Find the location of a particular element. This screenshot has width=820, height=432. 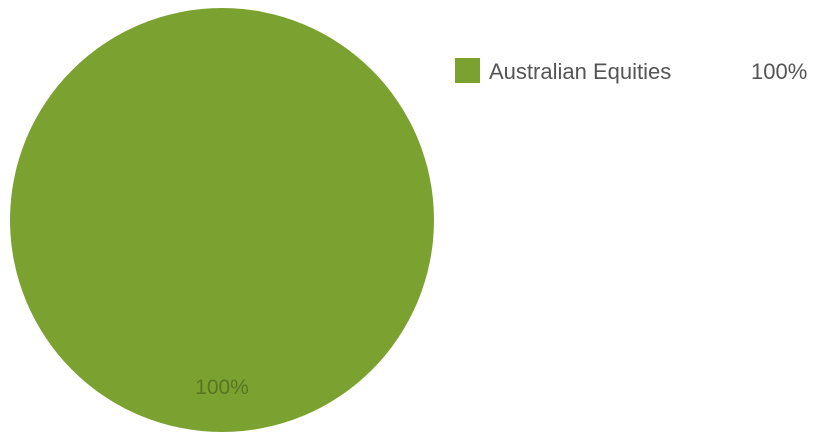

pie-slice-label-0: 100% is located at coordinates (222, 387).